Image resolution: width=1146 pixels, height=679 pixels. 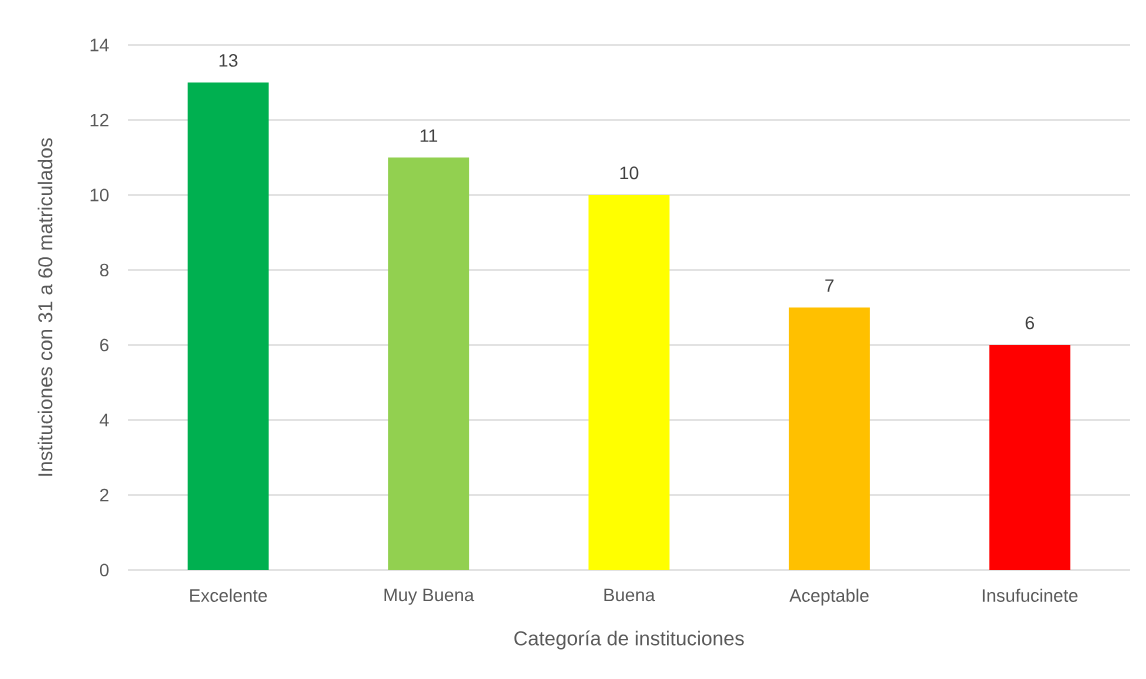 I want to click on y-tick-label: 12, so click(x=99, y=120).